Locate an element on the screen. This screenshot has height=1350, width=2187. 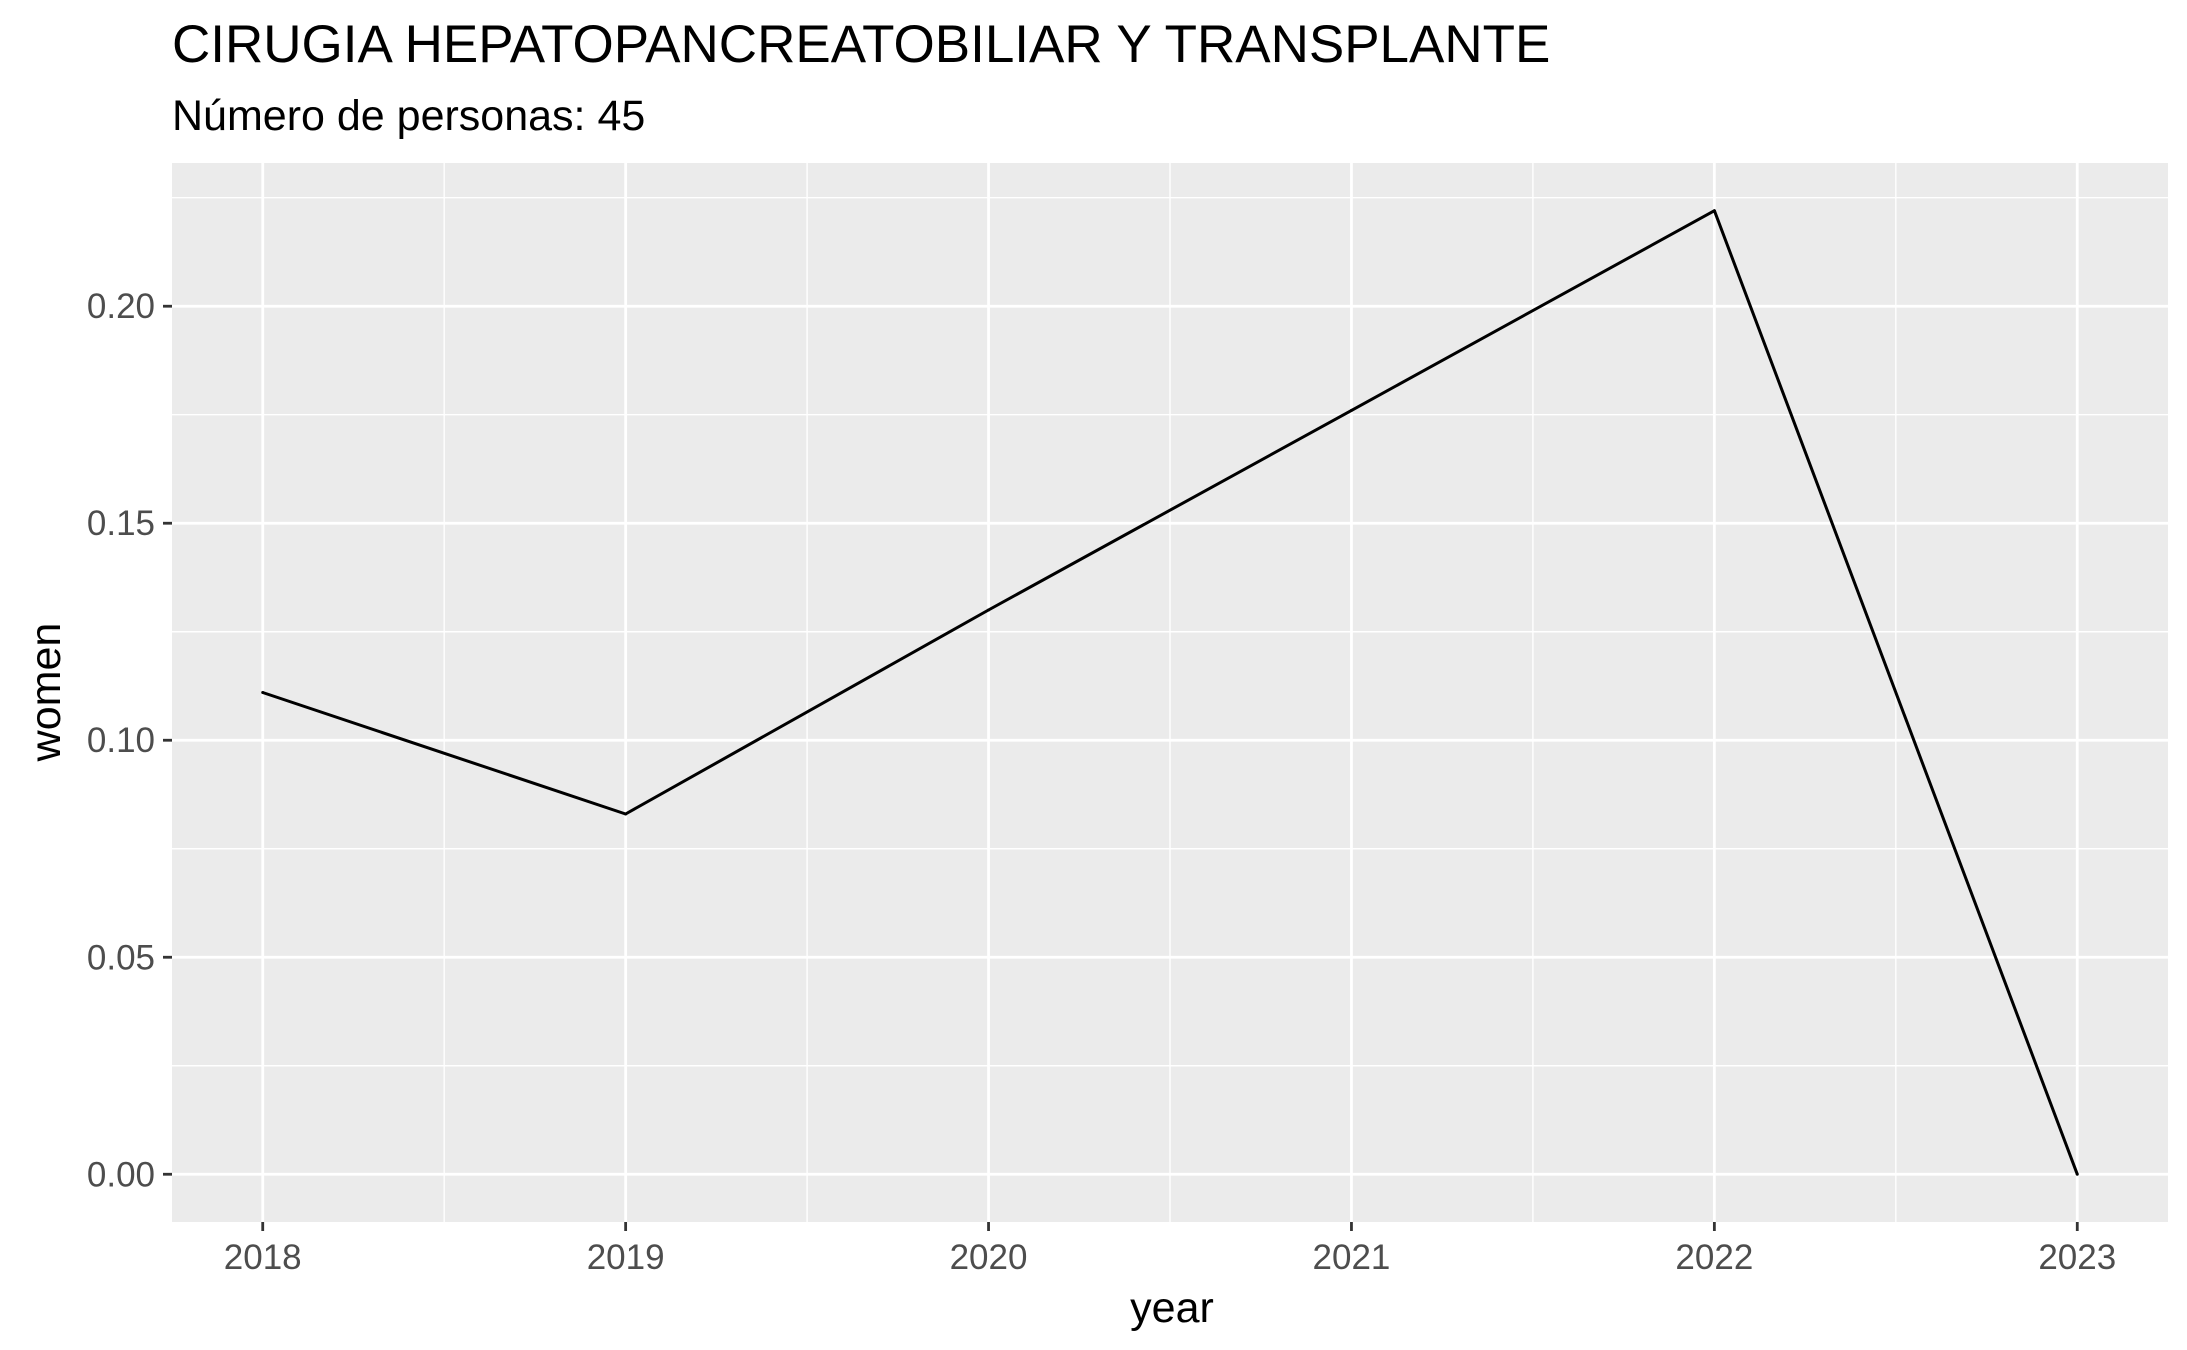
x-axis-title: year is located at coordinates (1172, 1308).